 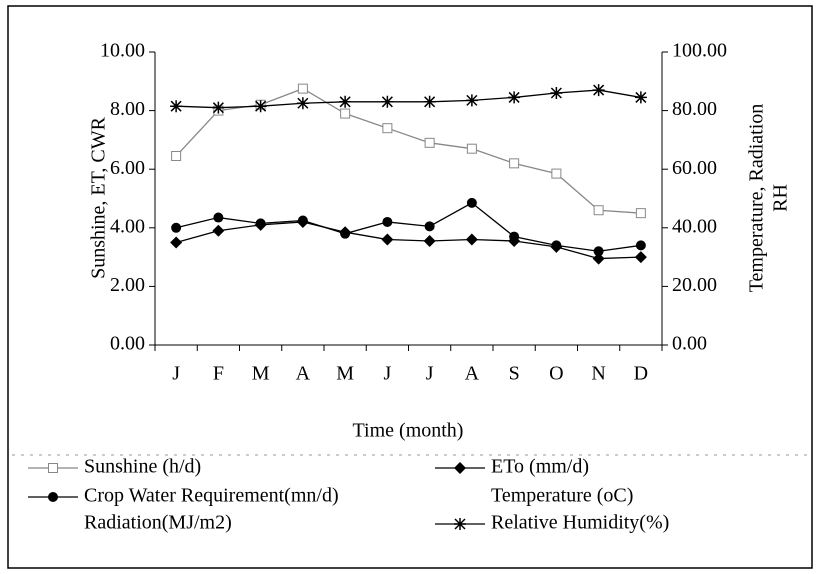 I want to click on y-tick-label: 8.00, so click(x=127, y=109).